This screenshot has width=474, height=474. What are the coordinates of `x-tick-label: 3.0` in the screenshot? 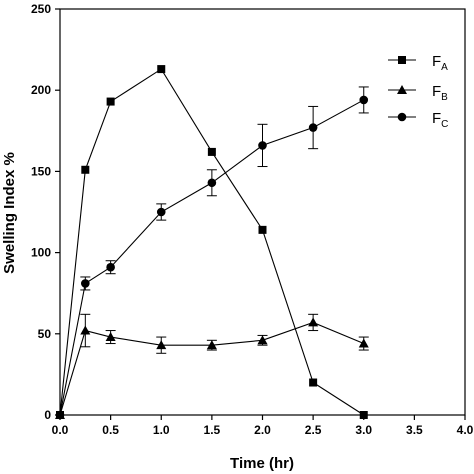 It's located at (363, 430).